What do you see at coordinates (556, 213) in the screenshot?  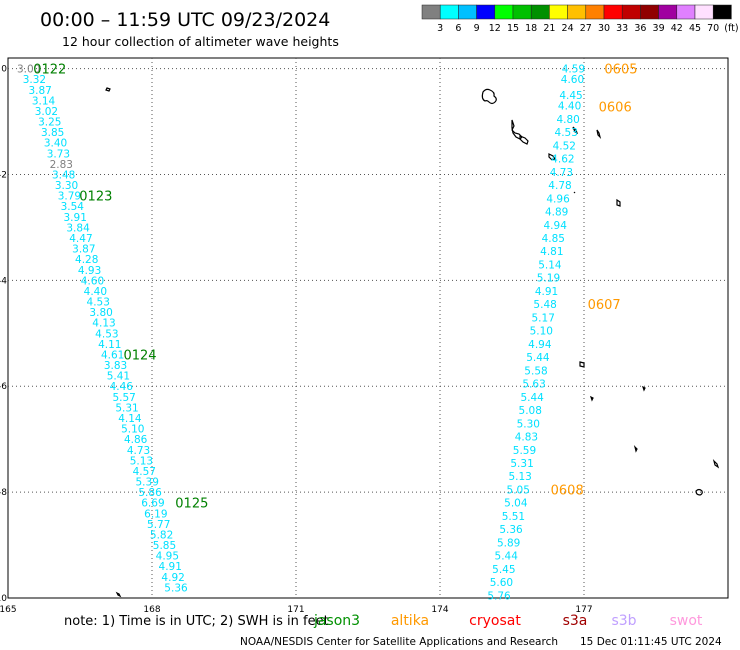 I see `wave-height-label: 4.89` at bounding box center [556, 213].